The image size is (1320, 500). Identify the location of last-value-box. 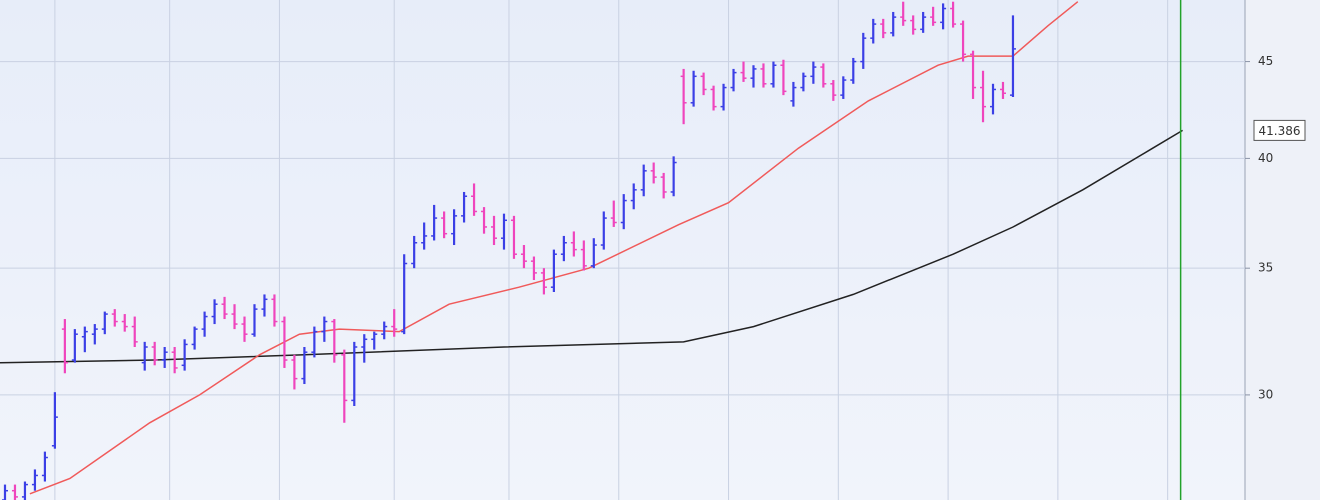
(1279, 130).